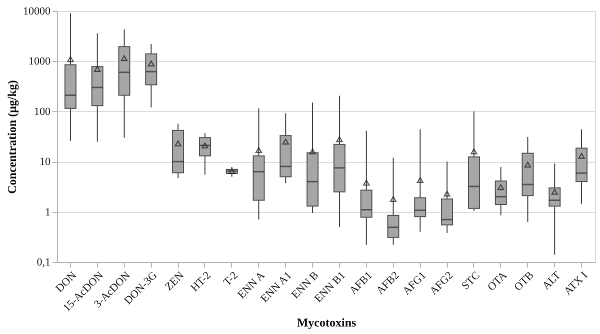  What do you see at coordinates (471, 281) in the screenshot?
I see `x-tick-label: STC` at bounding box center [471, 281].